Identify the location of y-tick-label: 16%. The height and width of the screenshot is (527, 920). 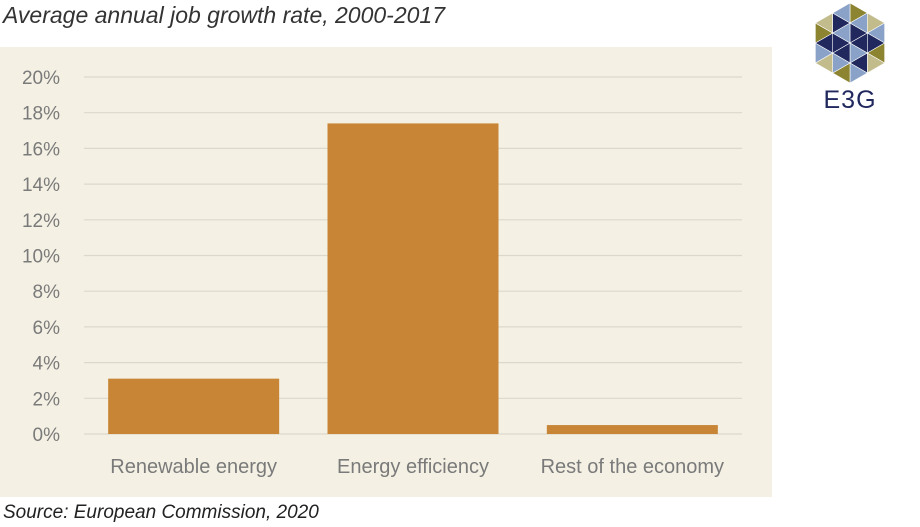
(41, 149).